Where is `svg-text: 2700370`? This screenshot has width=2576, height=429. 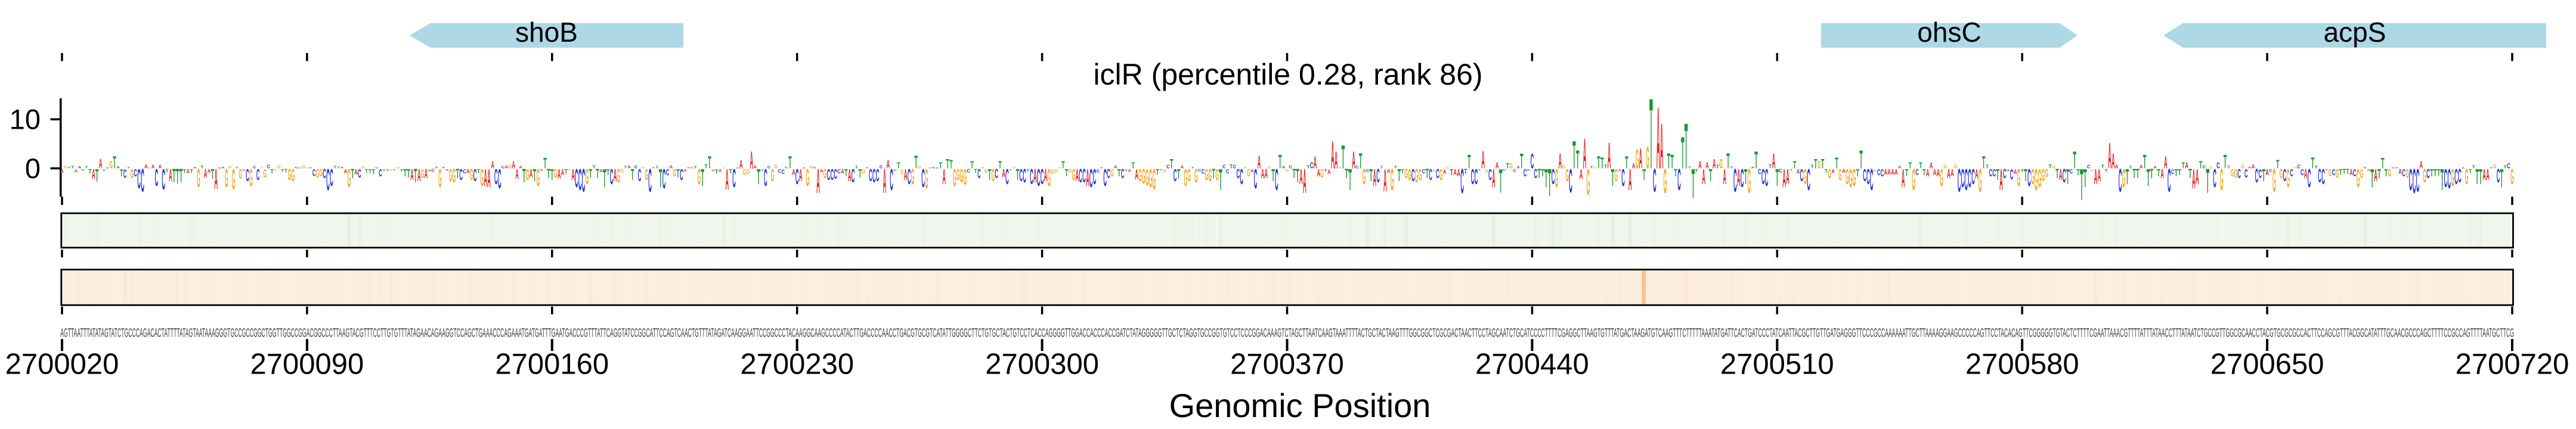 svg-text: 2700370 is located at coordinates (1287, 365).